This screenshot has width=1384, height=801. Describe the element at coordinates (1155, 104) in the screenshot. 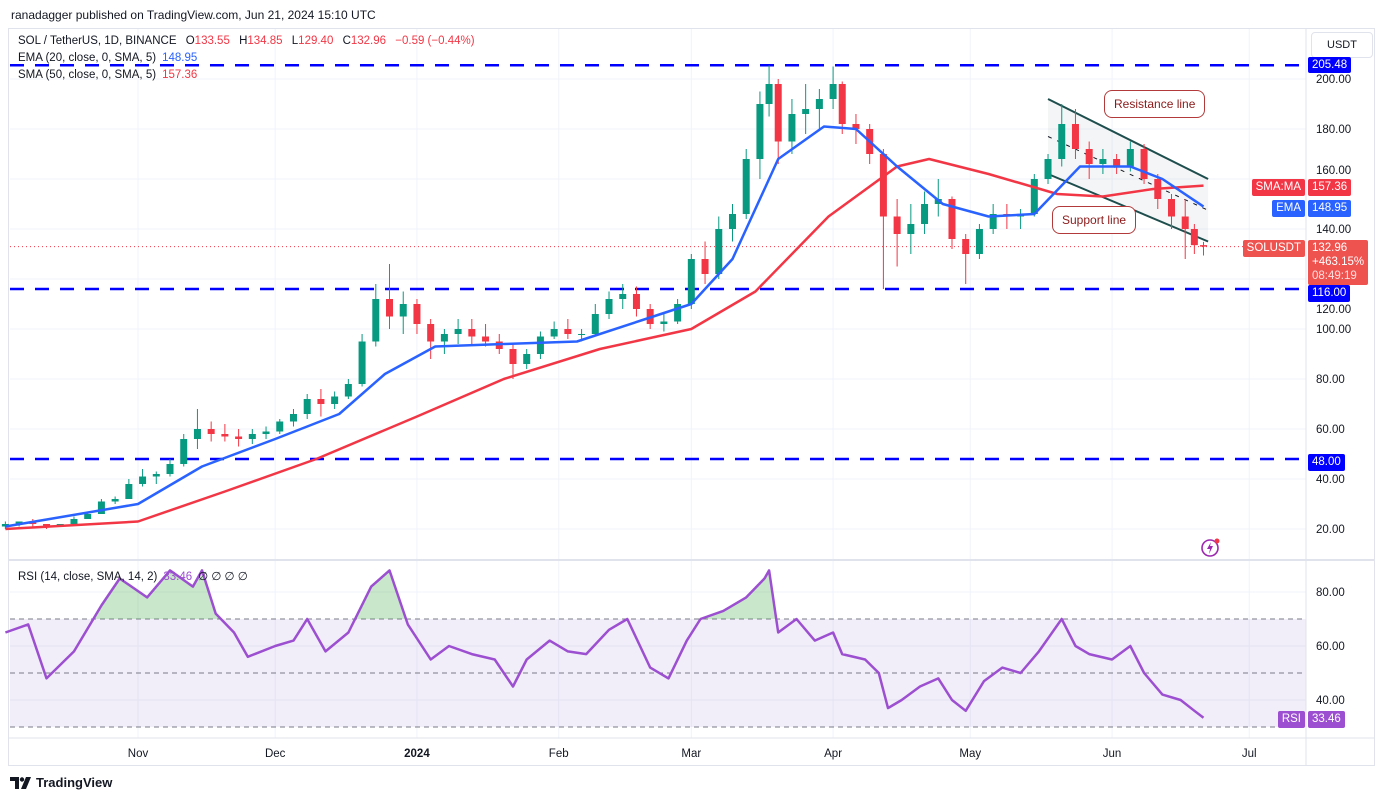

I see `resistance-line-note: Resistance line` at that location.